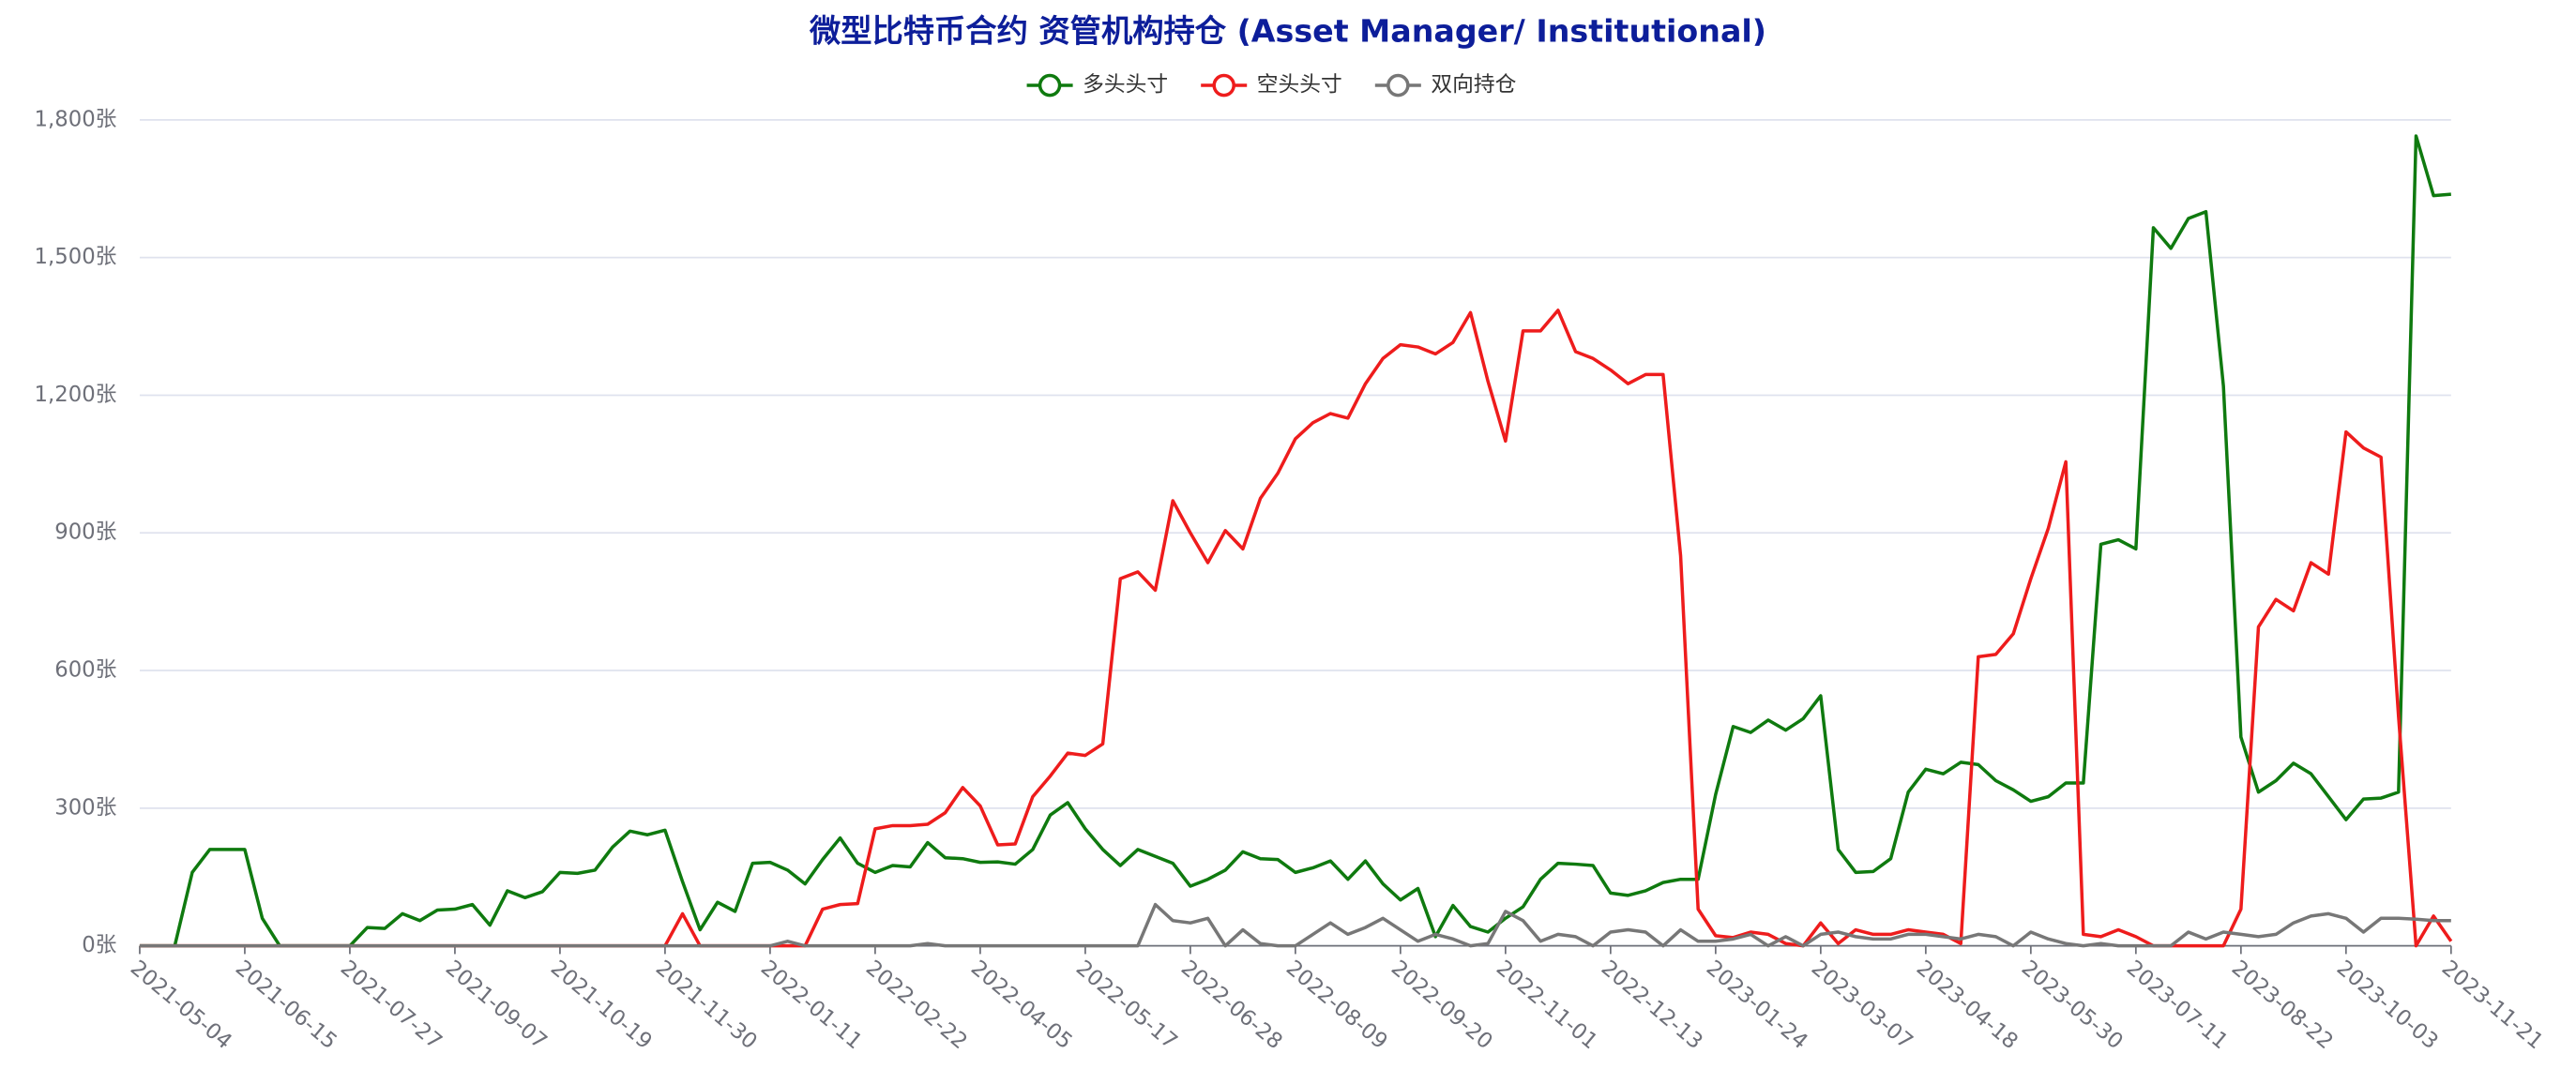 Image resolution: width=2576 pixels, height=1069 pixels. I want to click on x-tick-label: 2023-03-07, so click(1862, 1005).